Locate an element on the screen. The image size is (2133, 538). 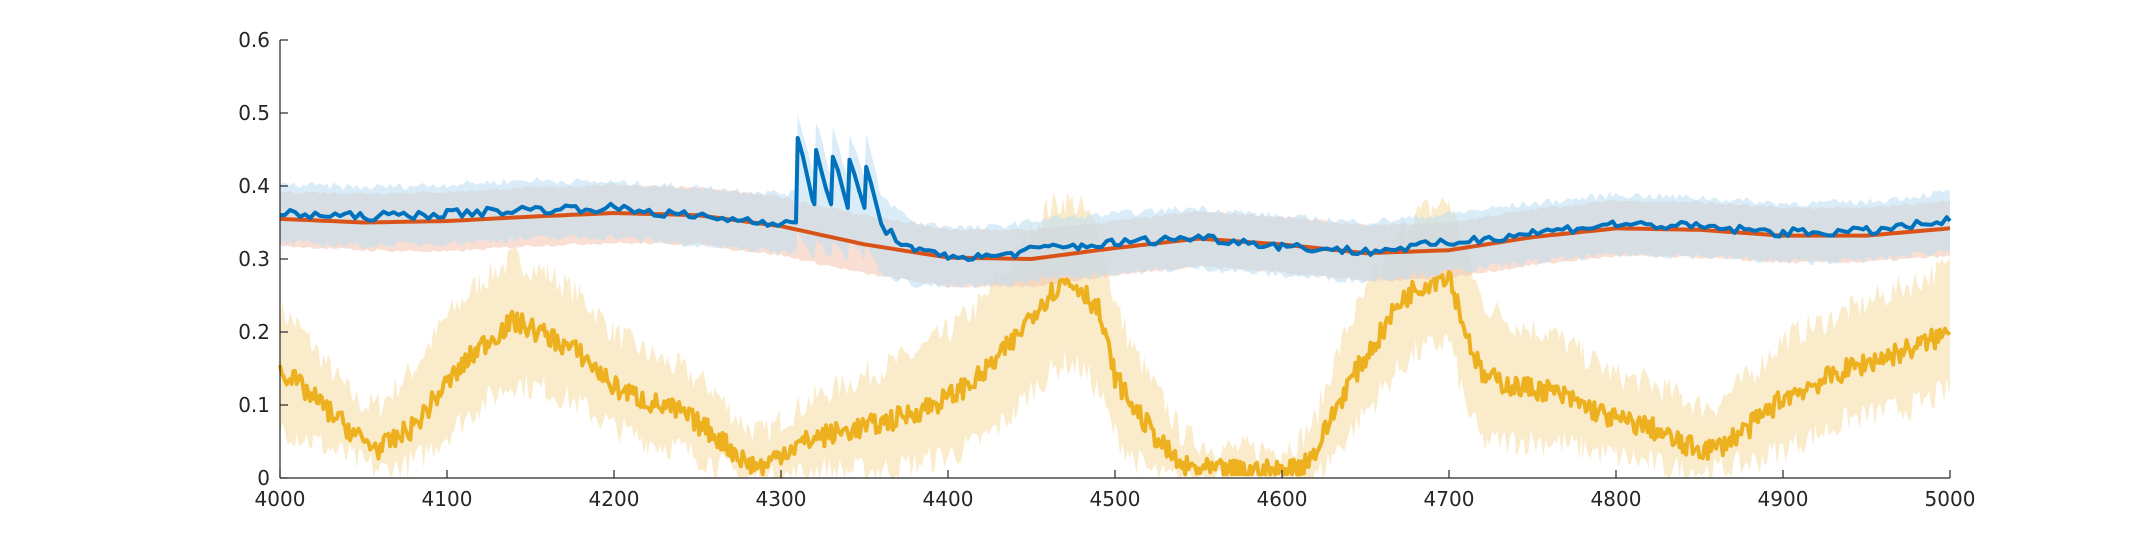
x-tick-label: 5000 is located at coordinates (1950, 499).